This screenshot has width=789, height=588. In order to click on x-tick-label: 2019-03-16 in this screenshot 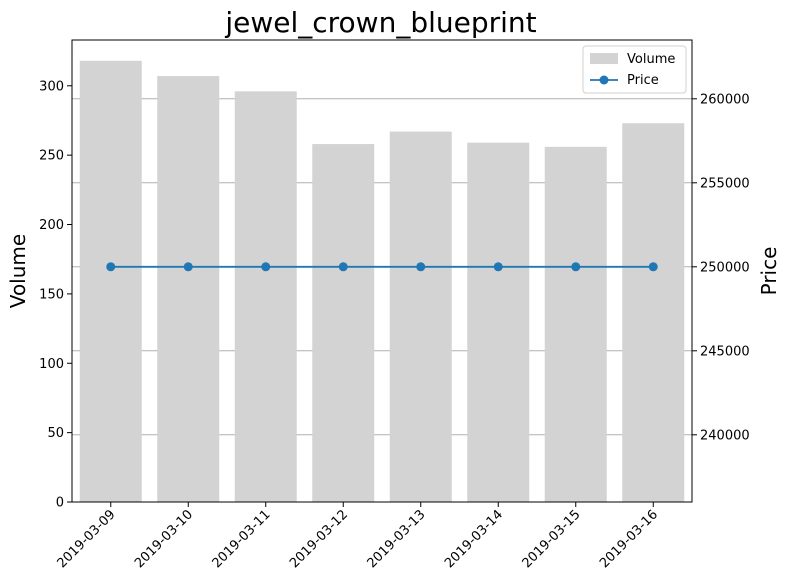, I will do `click(629, 539)`.